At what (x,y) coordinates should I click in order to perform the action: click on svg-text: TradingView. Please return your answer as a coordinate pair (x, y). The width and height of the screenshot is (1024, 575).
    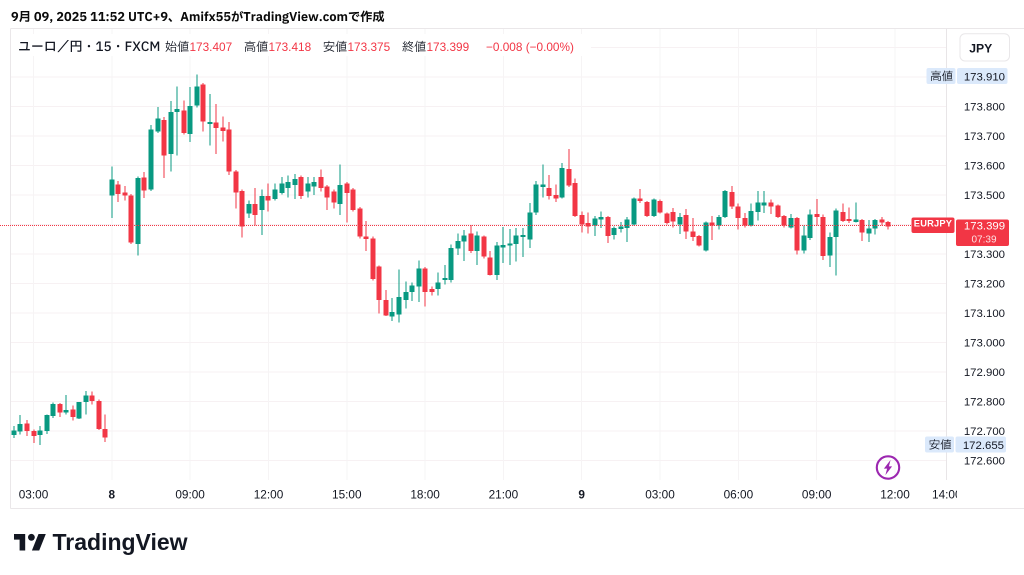
    Looking at the image, I should click on (120, 542).